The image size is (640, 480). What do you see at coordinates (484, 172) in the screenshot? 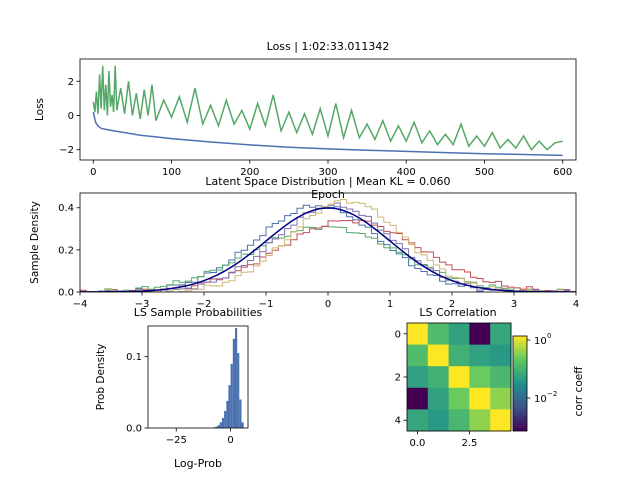
I see `loss-xtick-label: 500` at bounding box center [484, 172].